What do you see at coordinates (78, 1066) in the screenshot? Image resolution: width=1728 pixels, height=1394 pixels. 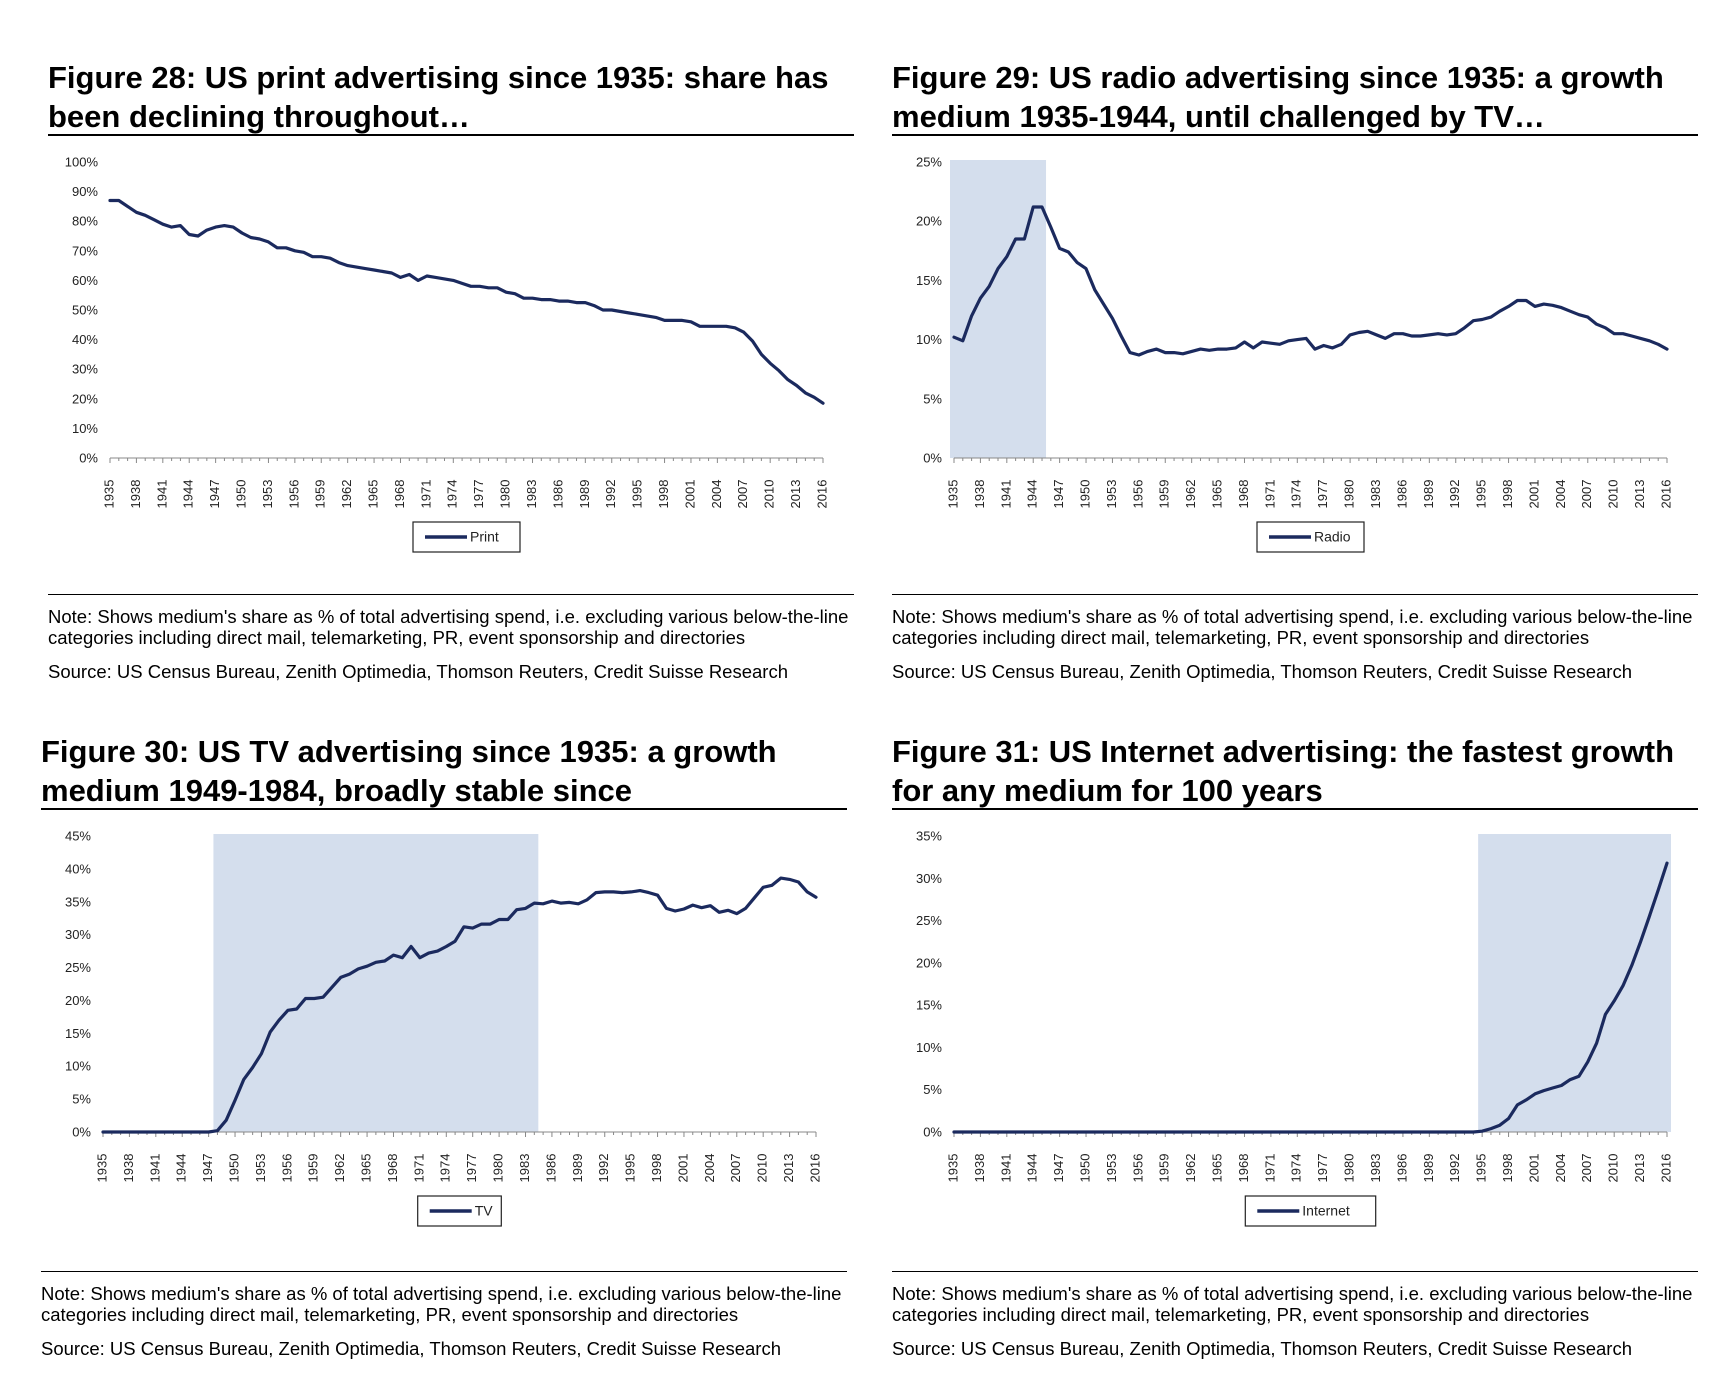 I see `y-tick-label: 10%` at bounding box center [78, 1066].